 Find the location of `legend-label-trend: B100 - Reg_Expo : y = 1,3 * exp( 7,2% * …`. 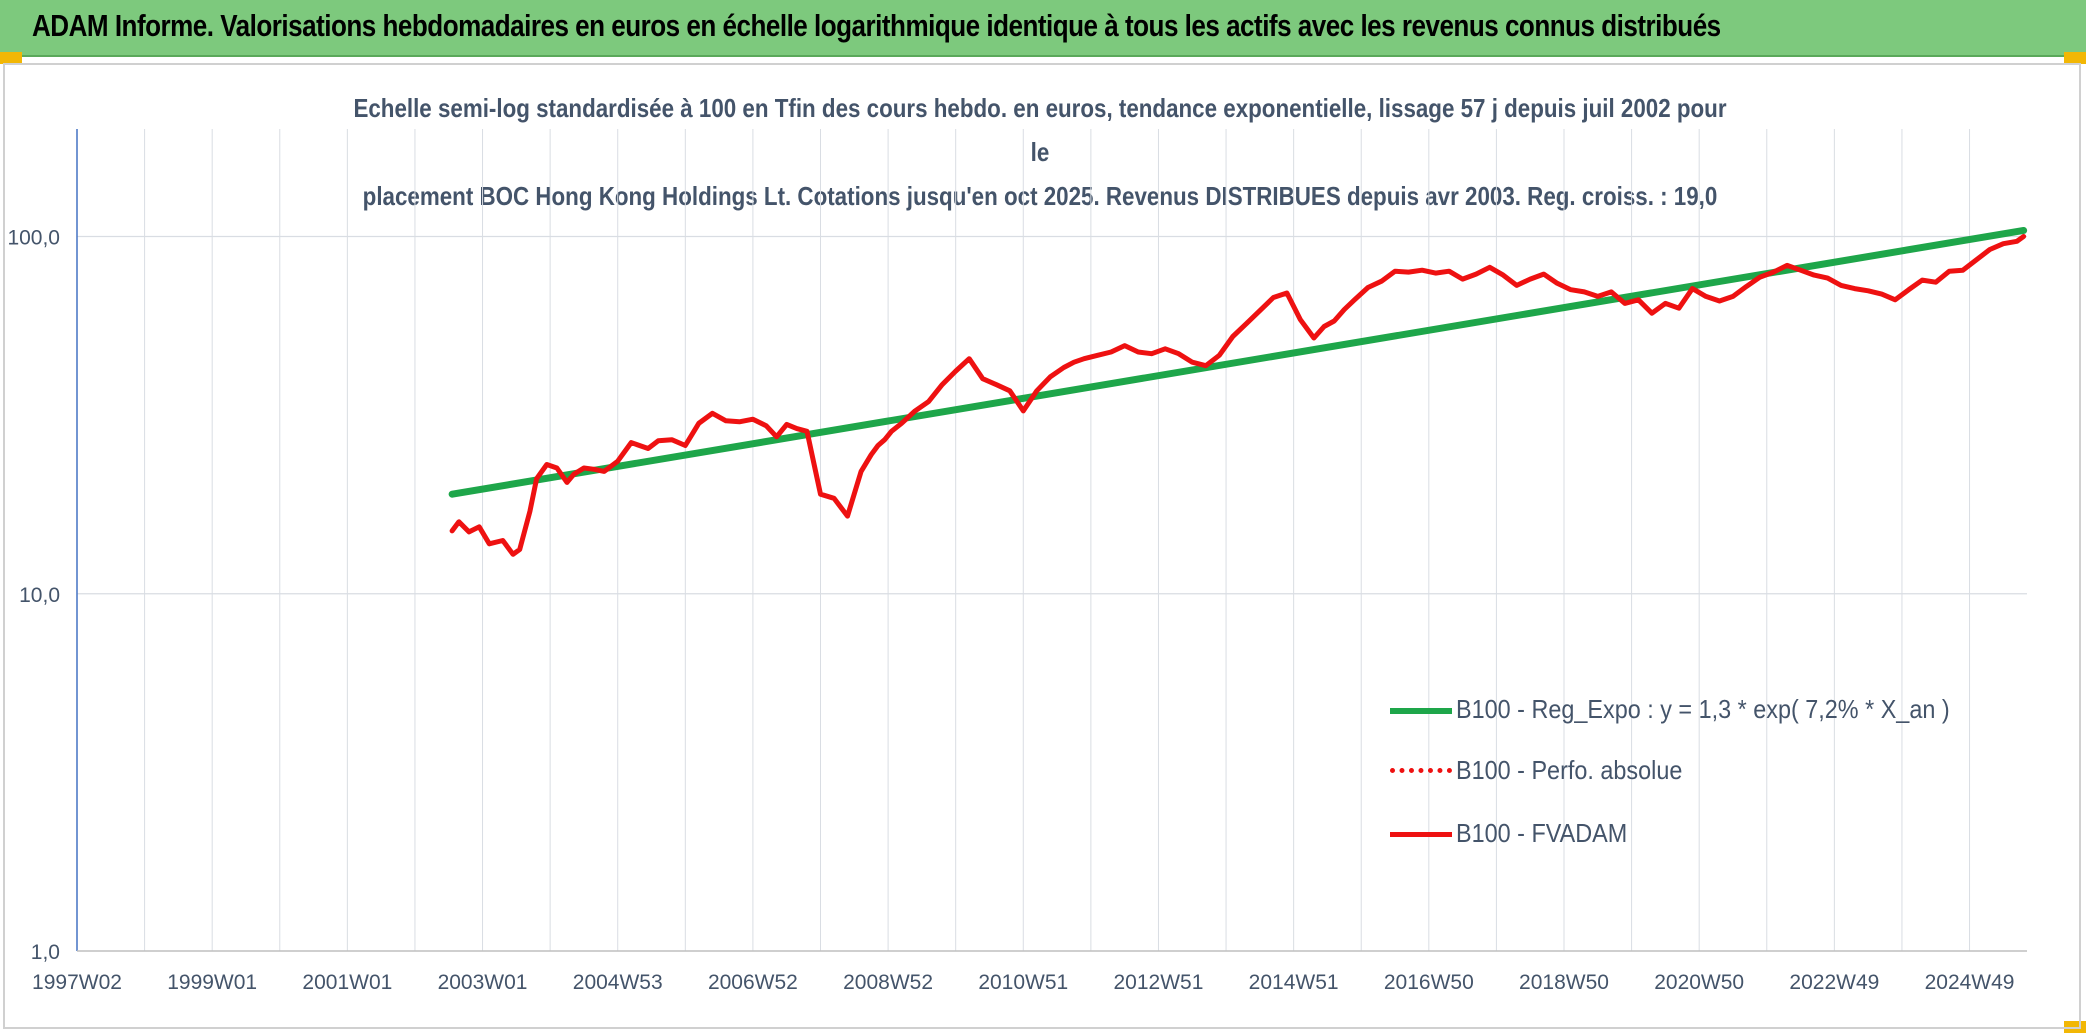

legend-label-trend: B100 - Reg_Expo : y = 1,3 * exp( 7,2% * … is located at coordinates (1703, 709).